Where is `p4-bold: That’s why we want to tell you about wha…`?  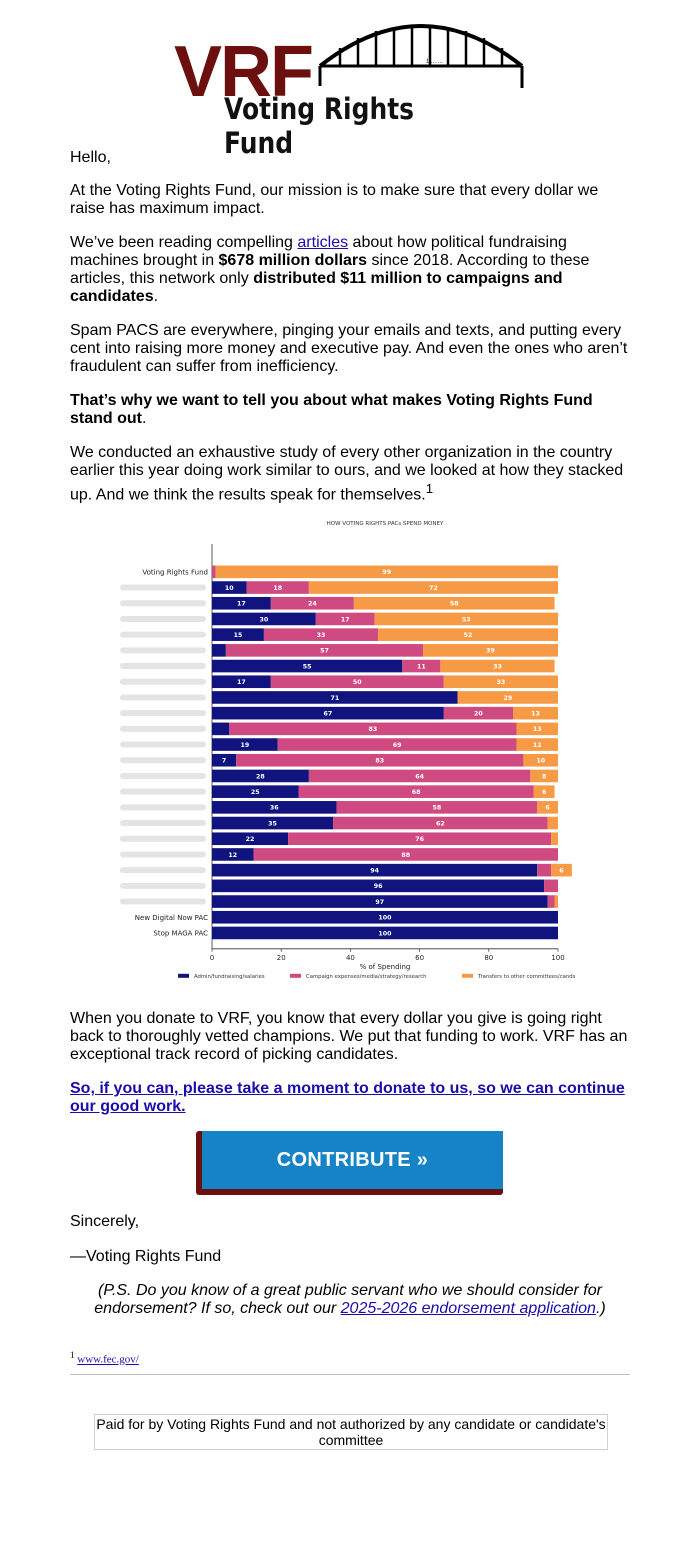 p4-bold: That’s why we want to tell you about wha… is located at coordinates (331, 409).